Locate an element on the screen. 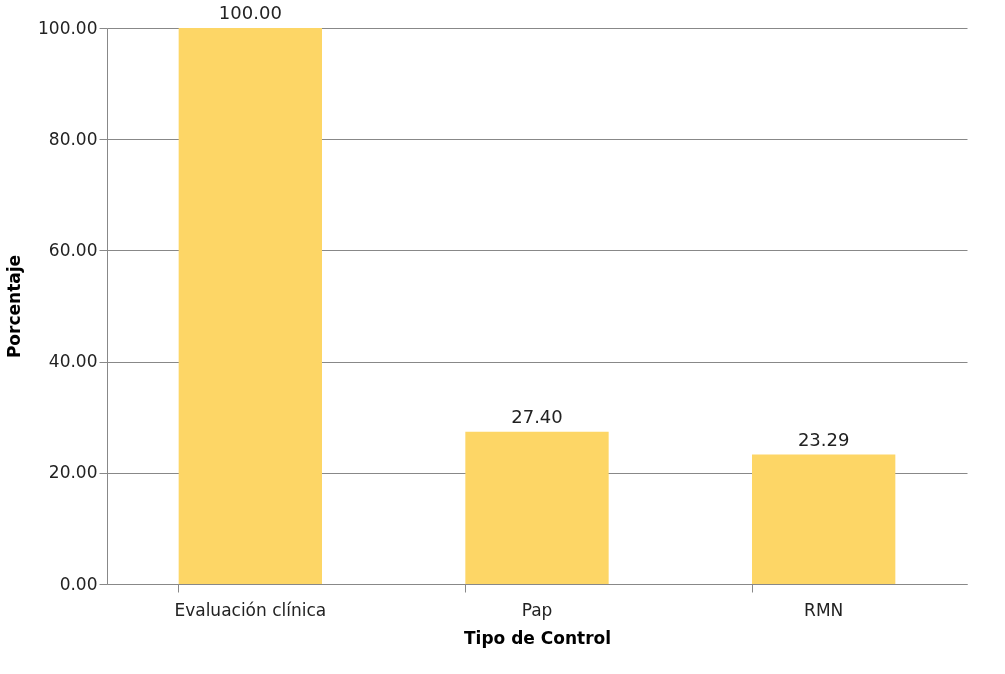  y-tick-label: 0.00 is located at coordinates (78, 583).